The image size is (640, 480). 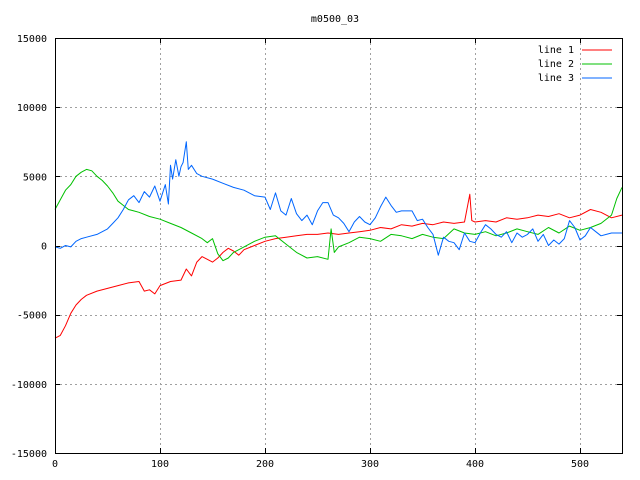 What do you see at coordinates (32, 39) in the screenshot?
I see `y-tick-label: 15000` at bounding box center [32, 39].